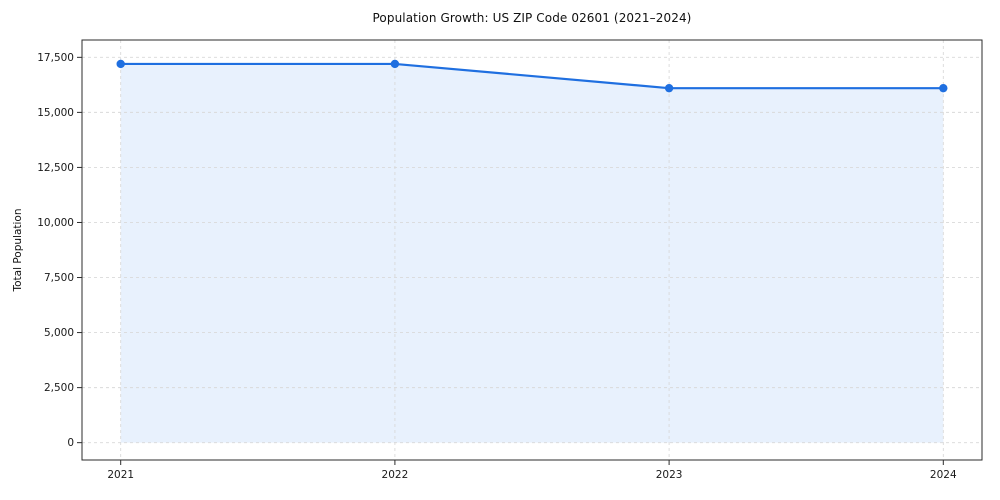 Image resolution: width=1000 pixels, height=500 pixels. What do you see at coordinates (59, 333) in the screenshot?
I see `y-tick-label: 5,000` at bounding box center [59, 333].